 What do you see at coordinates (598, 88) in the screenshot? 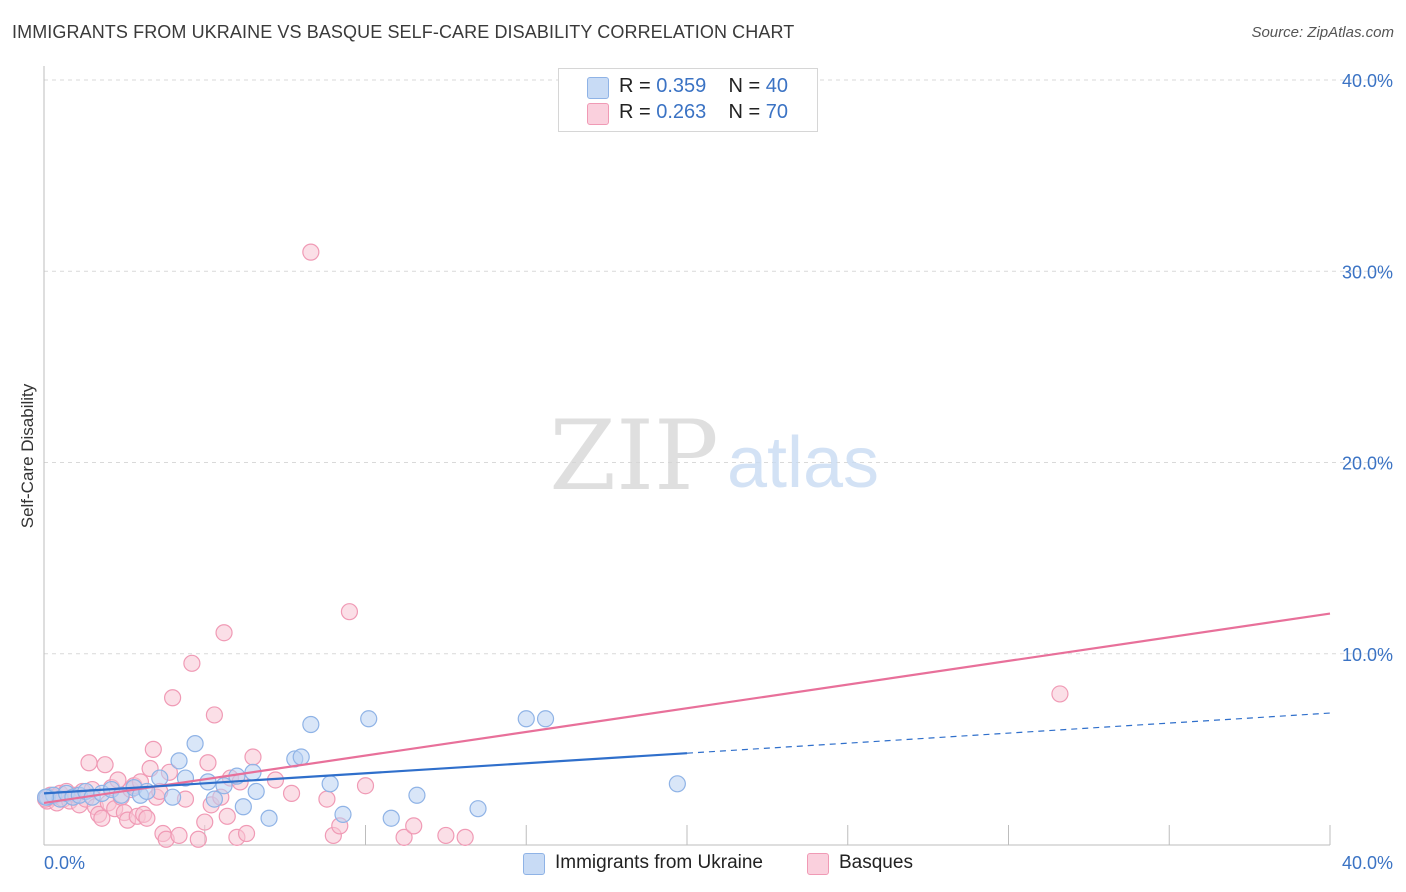
I see `legend-swatch-ukraine` at bounding box center [598, 88].